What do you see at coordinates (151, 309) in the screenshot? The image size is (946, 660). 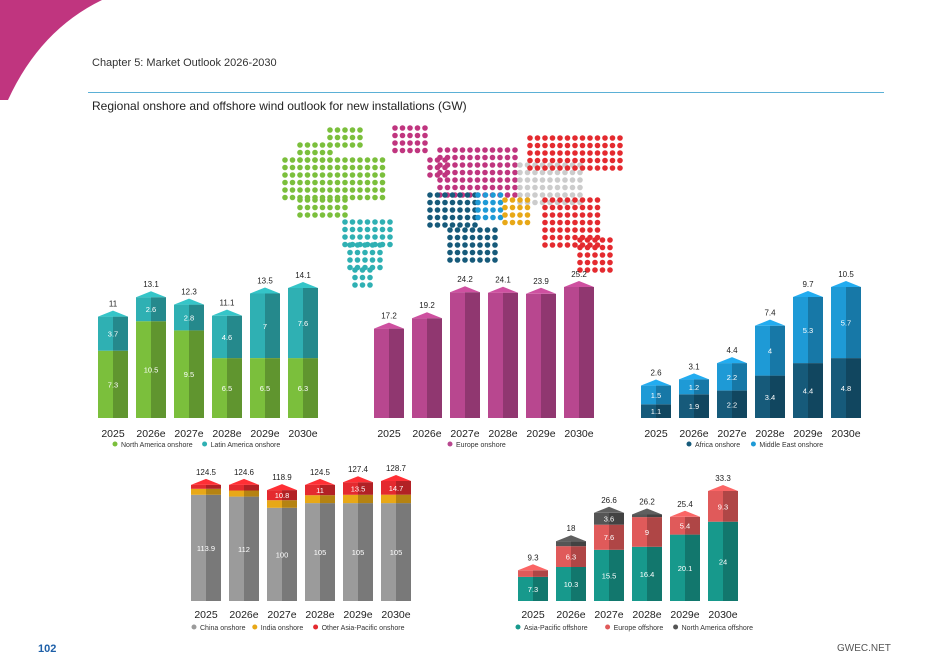 I see `data-label: 2.6` at bounding box center [151, 309].